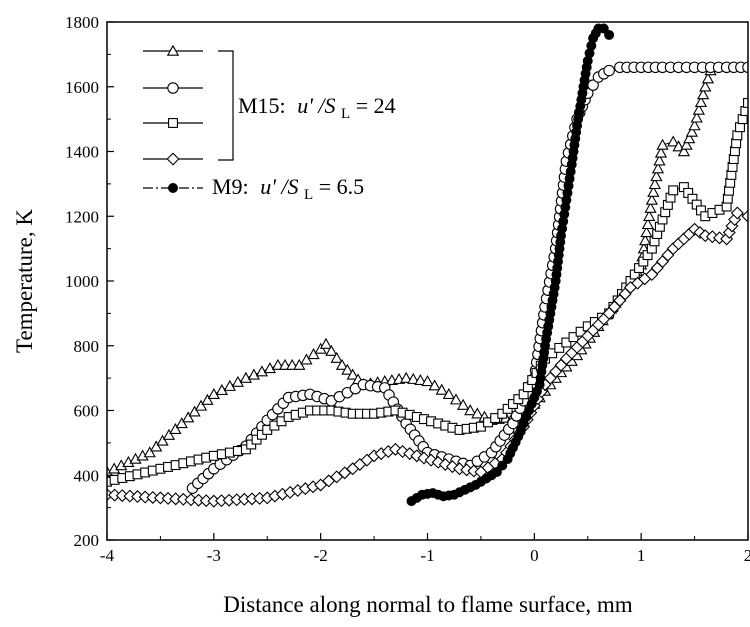  What do you see at coordinates (173, 188) in the screenshot?
I see `legend-marker-filled-circle` at bounding box center [173, 188].